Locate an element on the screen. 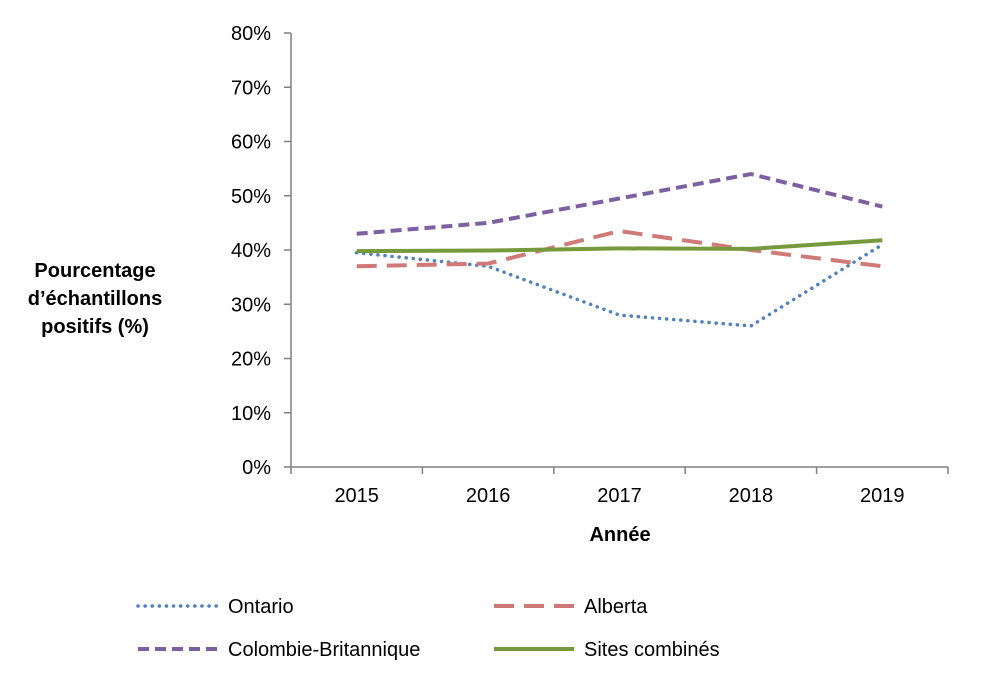  x-axis-ticks: 2015 2016 2017 2018 2019 is located at coordinates (619, 487).